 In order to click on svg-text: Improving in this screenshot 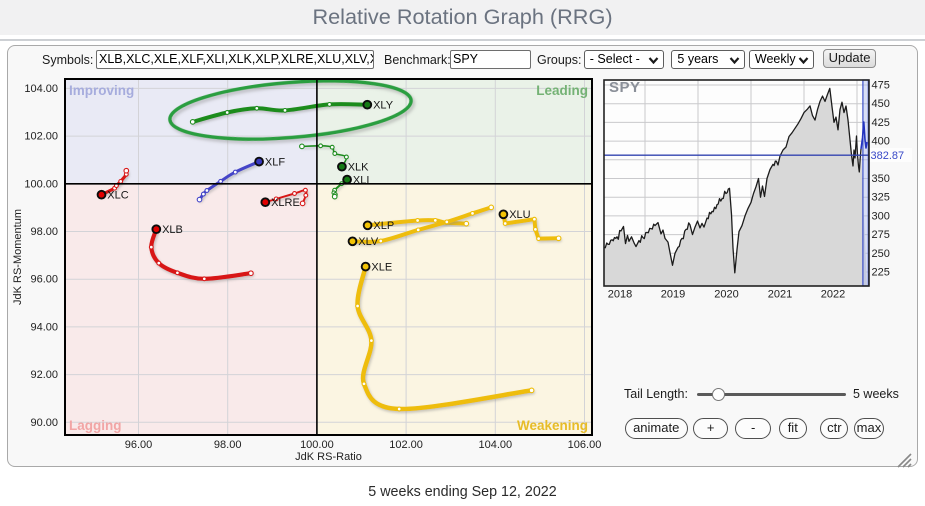, I will do `click(101, 90)`.